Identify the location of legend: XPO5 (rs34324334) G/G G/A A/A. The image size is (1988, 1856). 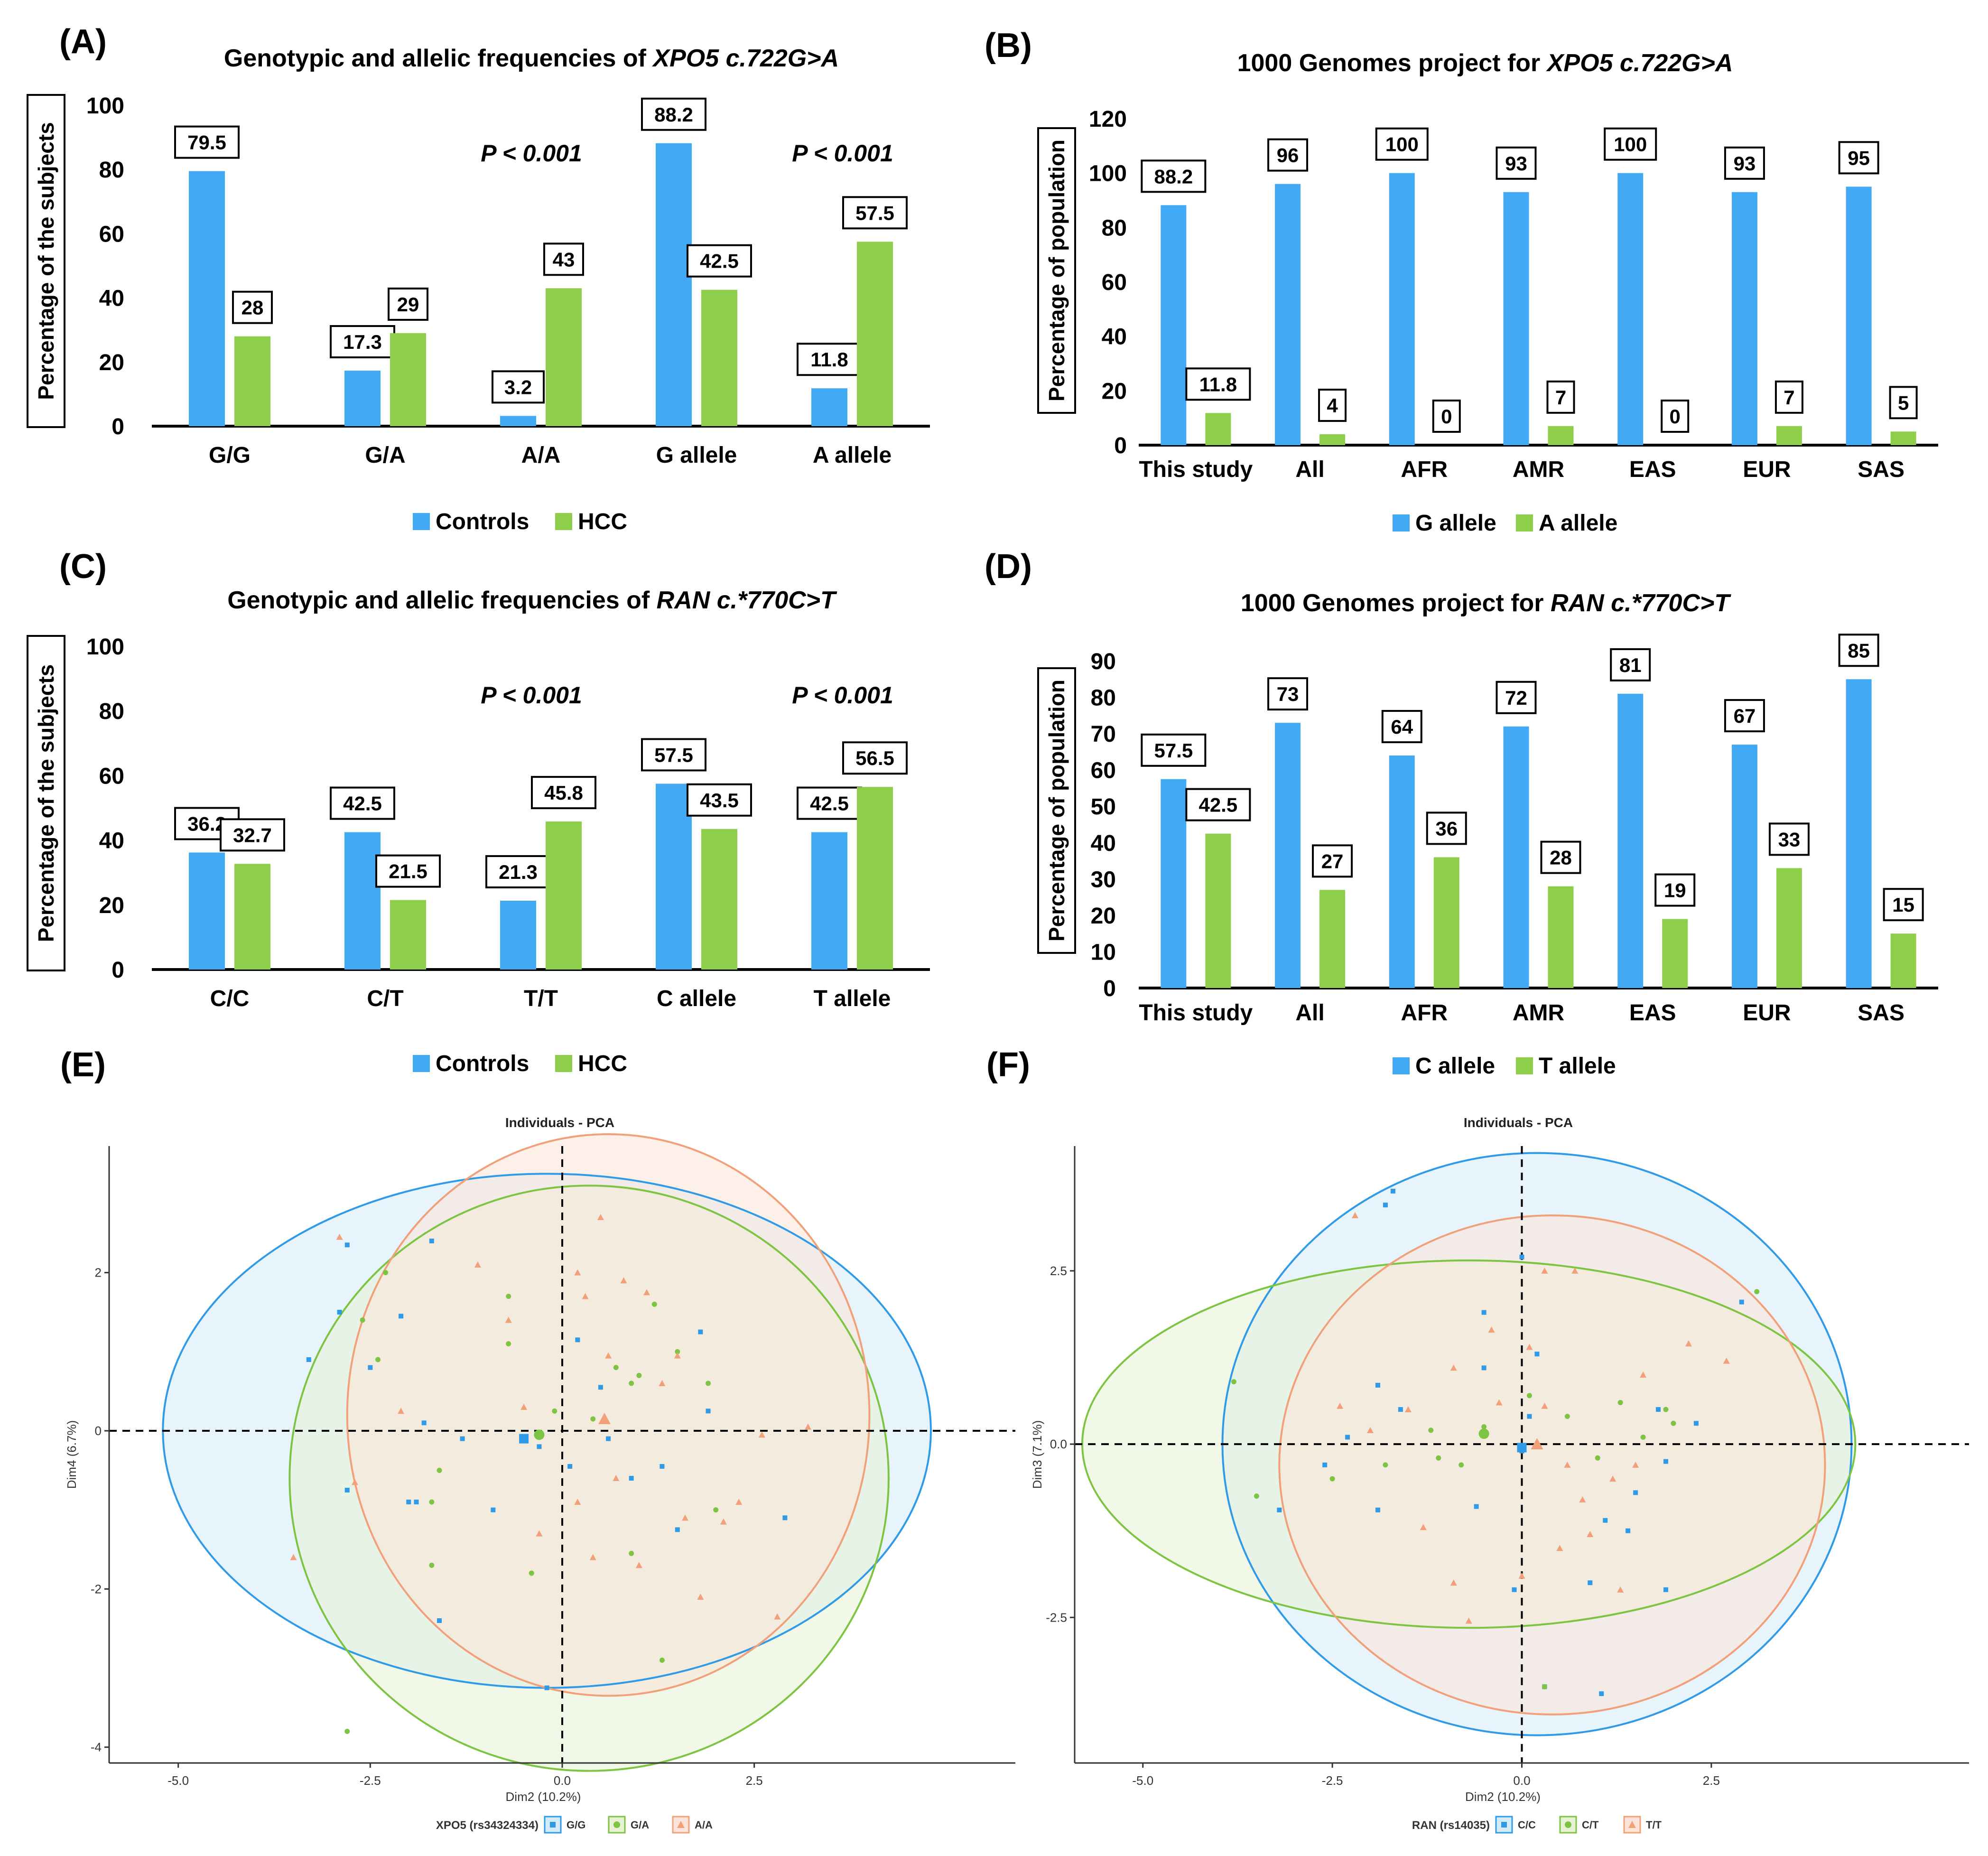
(575, 1825).